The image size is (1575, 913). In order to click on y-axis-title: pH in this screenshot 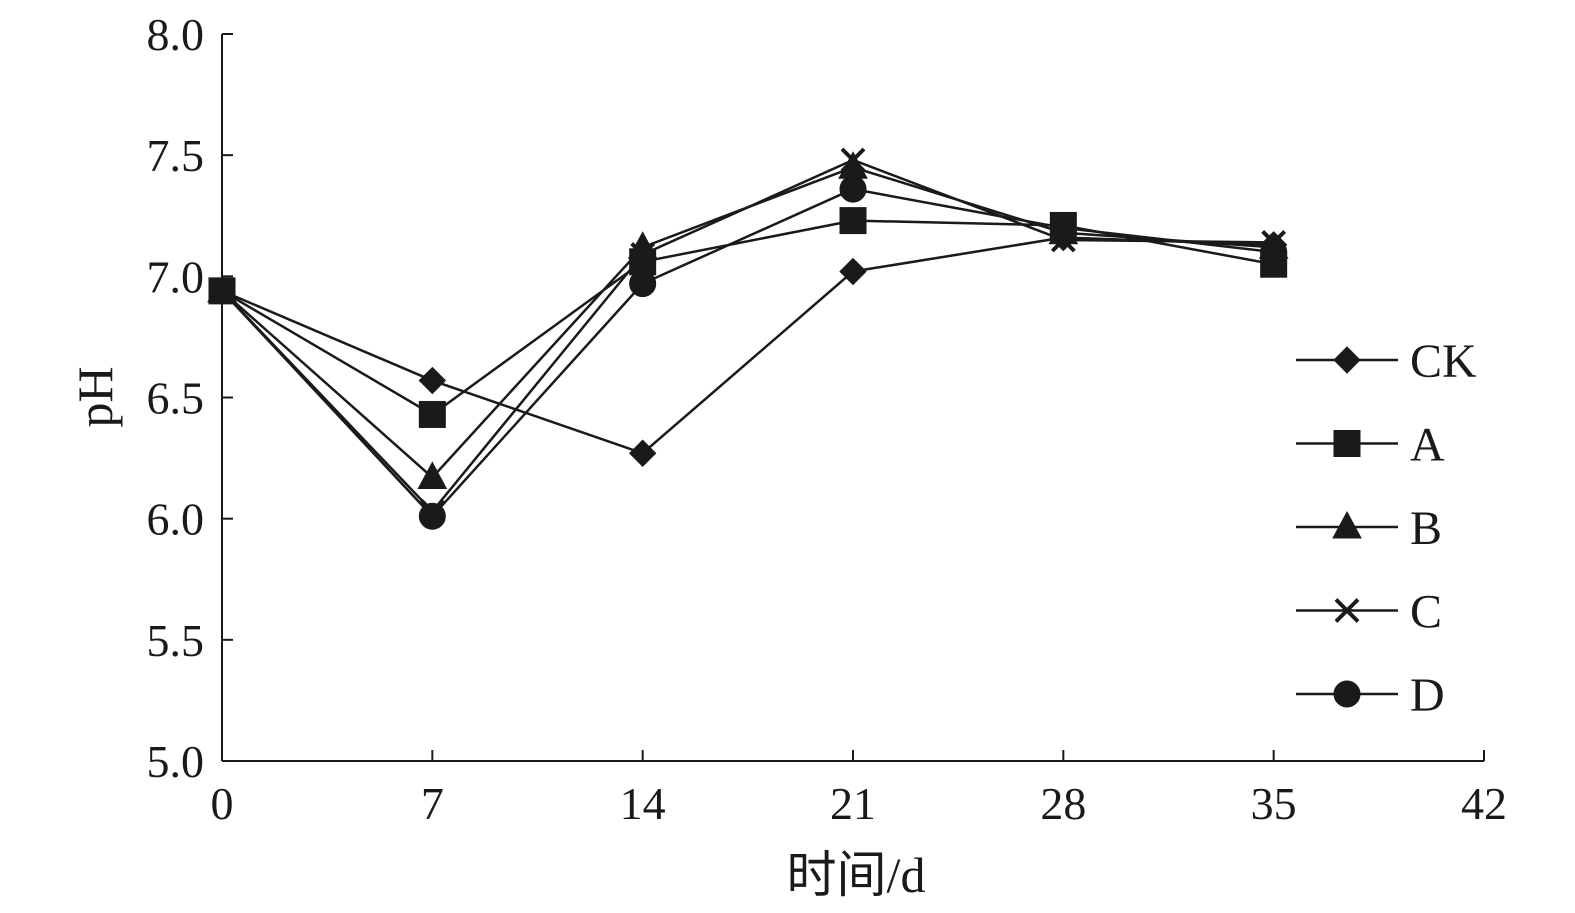, I will do `click(95, 396)`.